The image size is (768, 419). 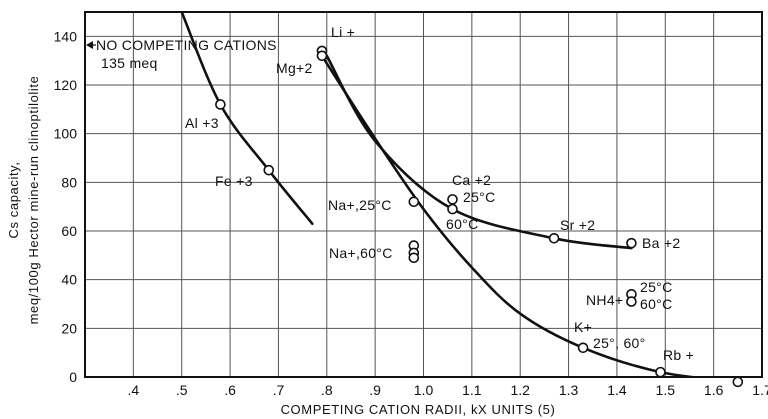 I want to click on y-axis-label-line1: Cs capacity,, so click(x=13, y=199).